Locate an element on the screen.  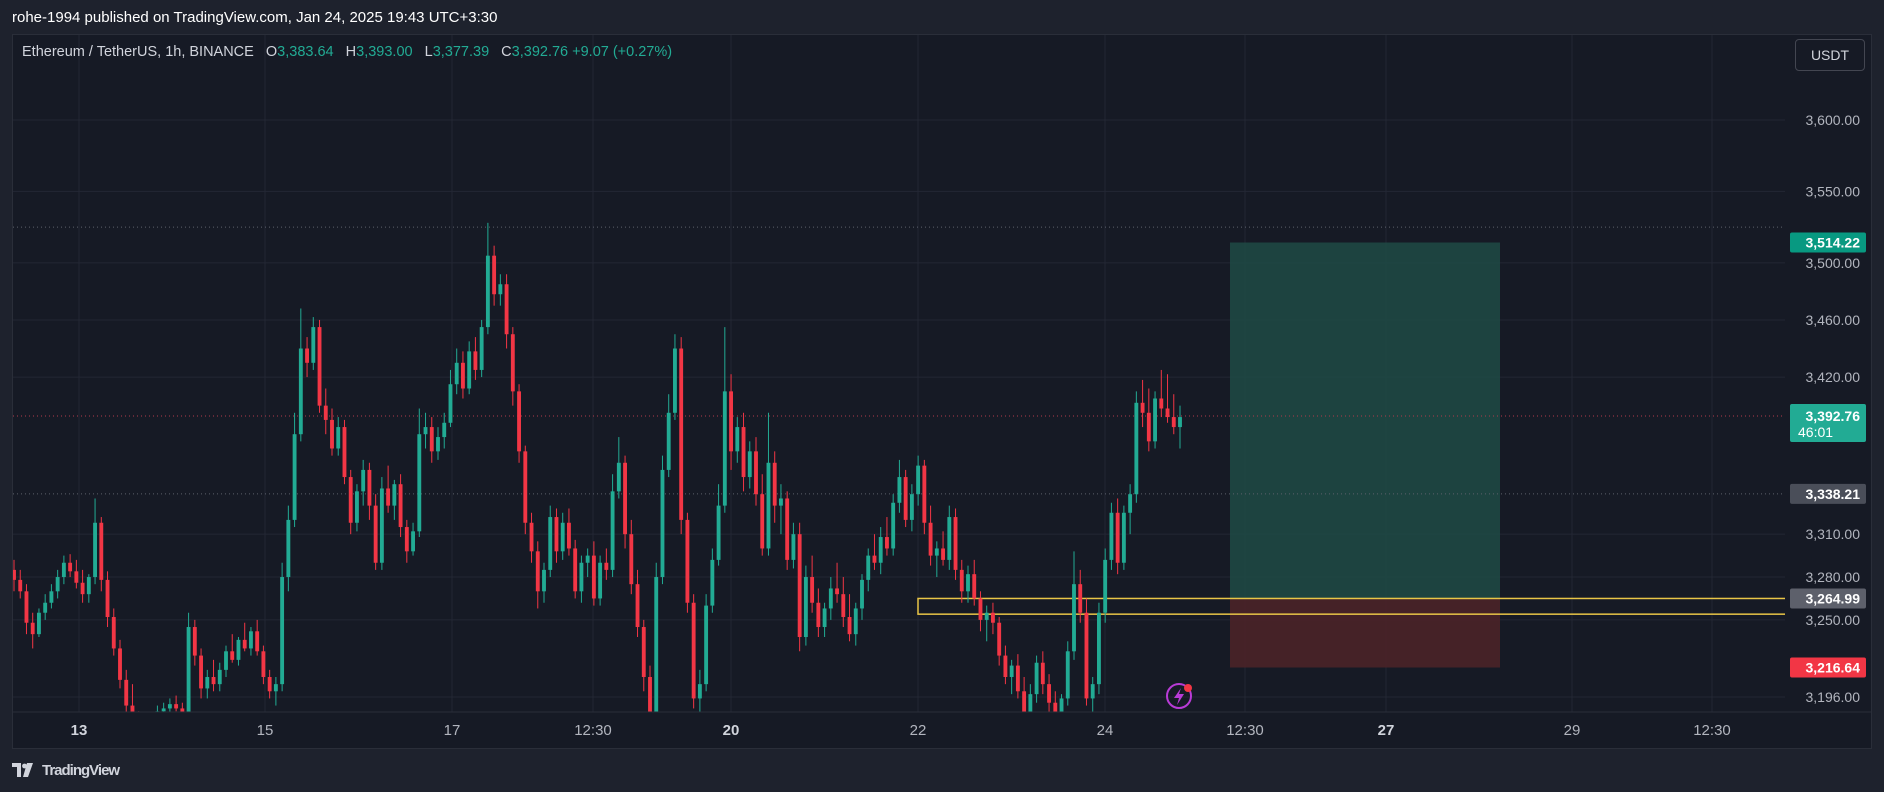
time-axis-label: 15 is located at coordinates (265, 730).